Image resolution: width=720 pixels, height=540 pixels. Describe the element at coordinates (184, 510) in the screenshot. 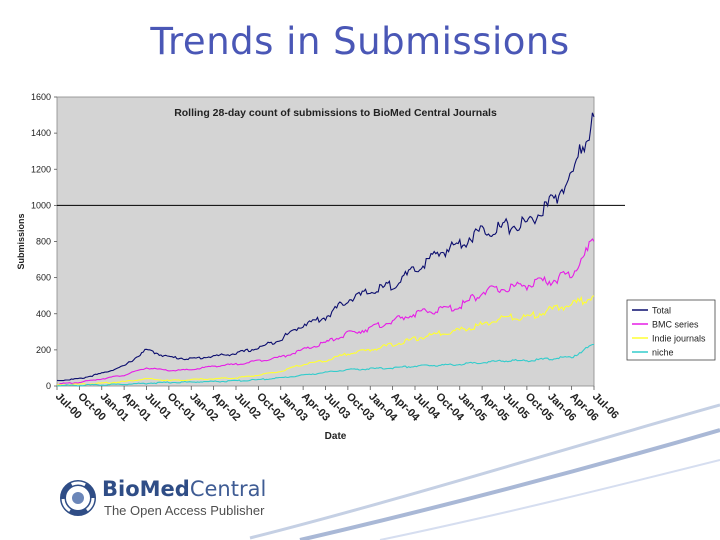

I see `logo-tagline: The Open Access Publisher` at that location.